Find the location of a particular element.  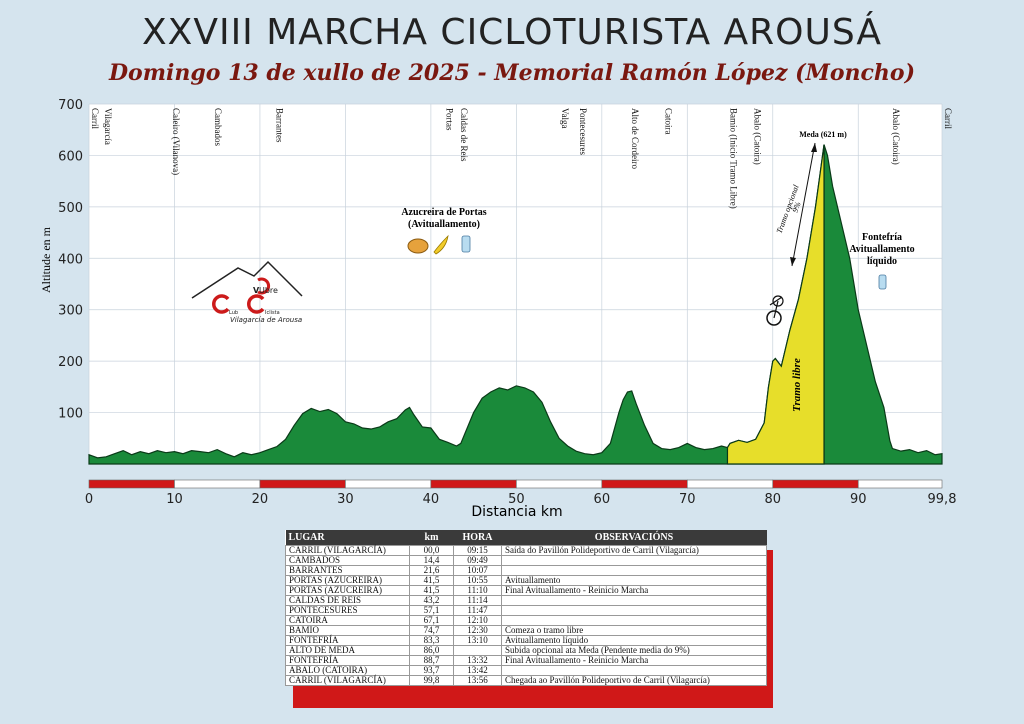

cell-hora: 12:30 is located at coordinates (477, 630).